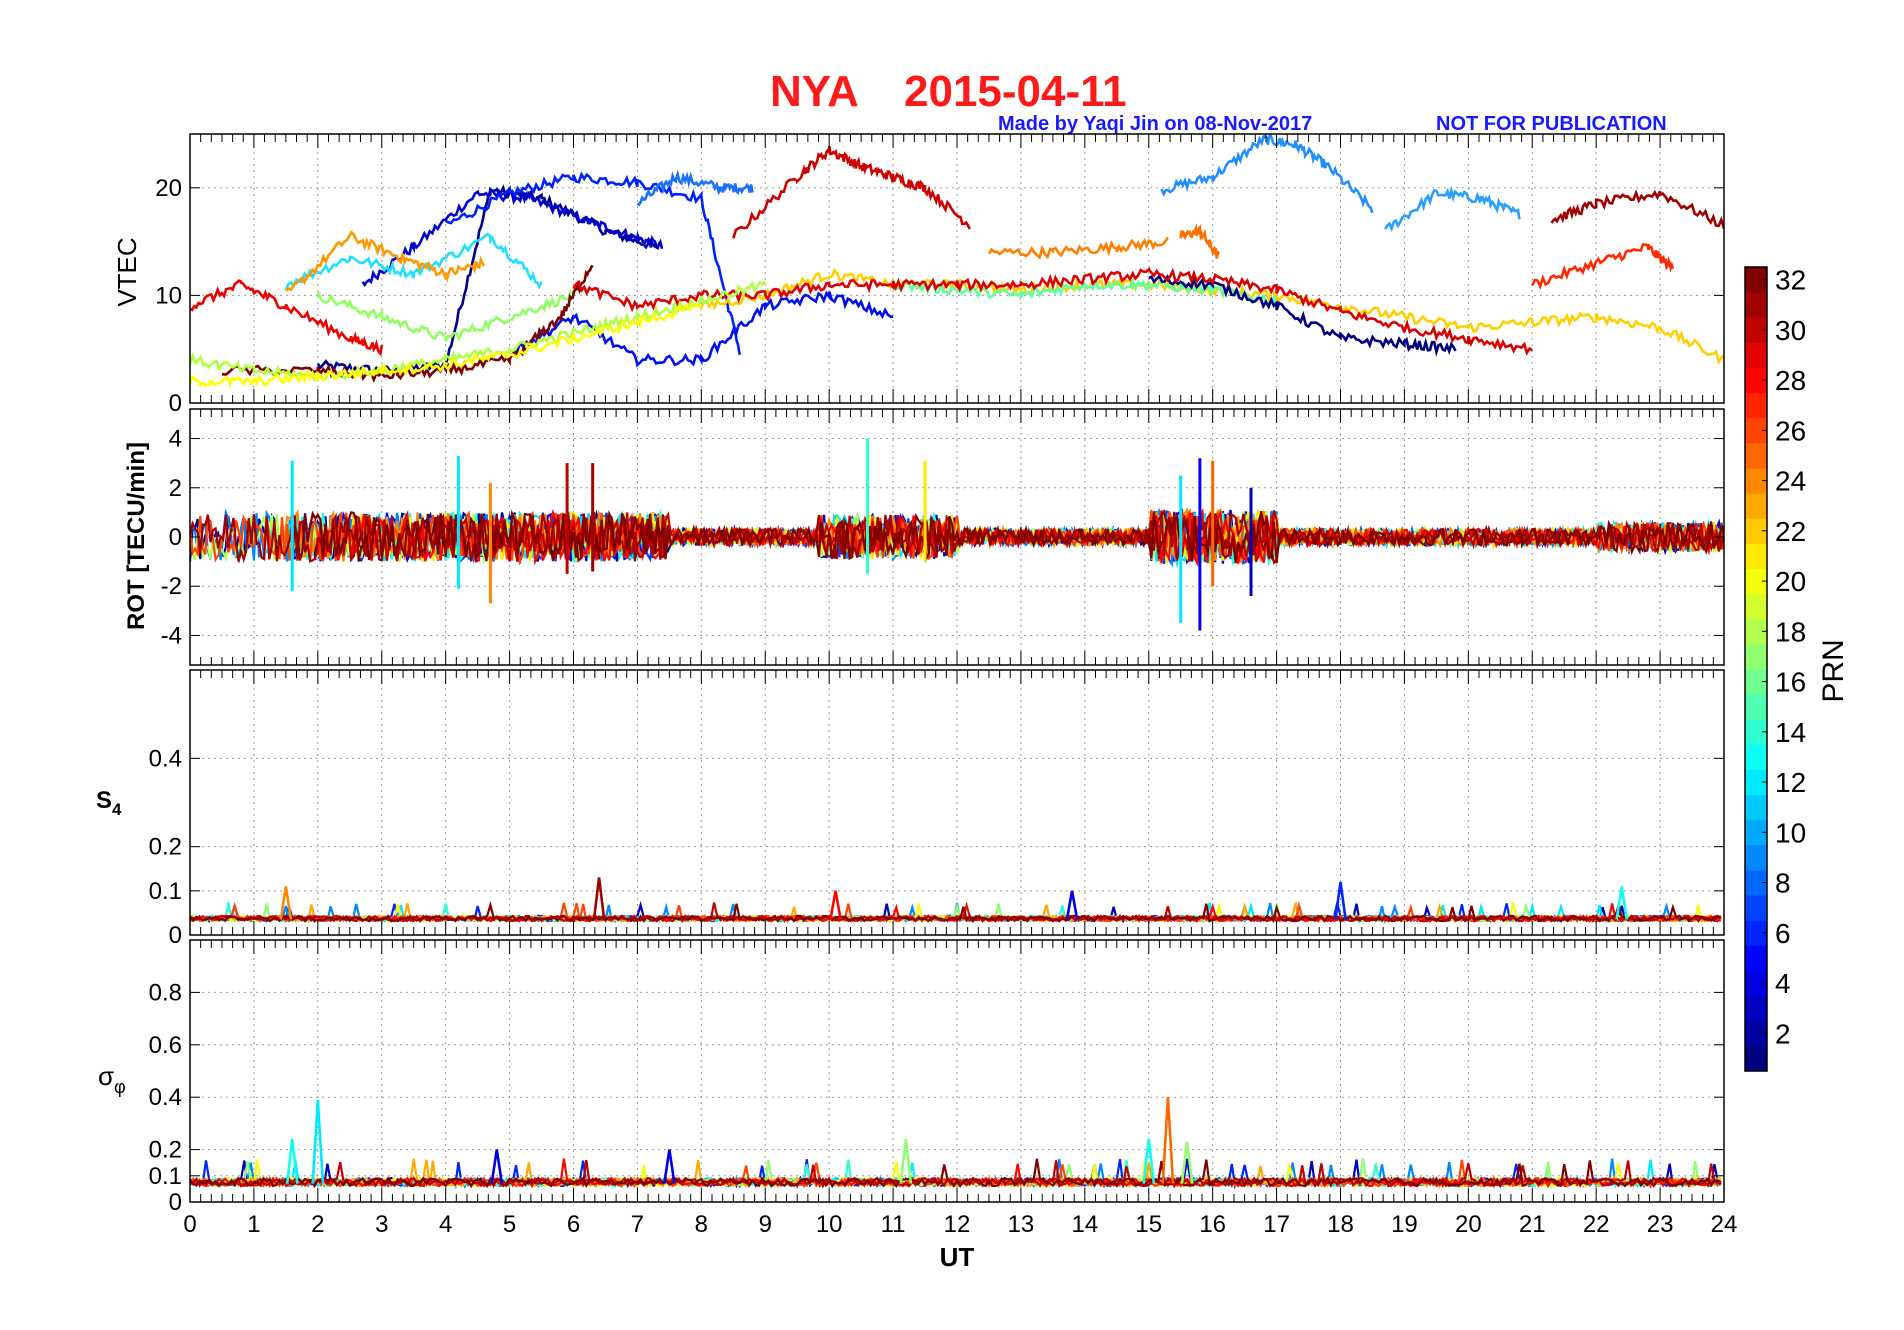  What do you see at coordinates (127, 271) in the screenshot?
I see `vtec-ylabel: VTEC` at bounding box center [127, 271].